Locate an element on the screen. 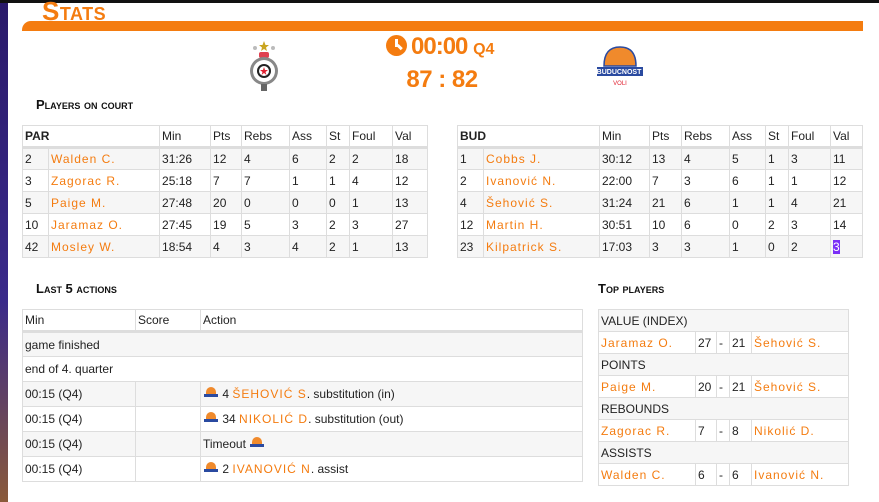 The height and width of the screenshot is (502, 879). home-leader: Jaramaz O. is located at coordinates (647, 342).